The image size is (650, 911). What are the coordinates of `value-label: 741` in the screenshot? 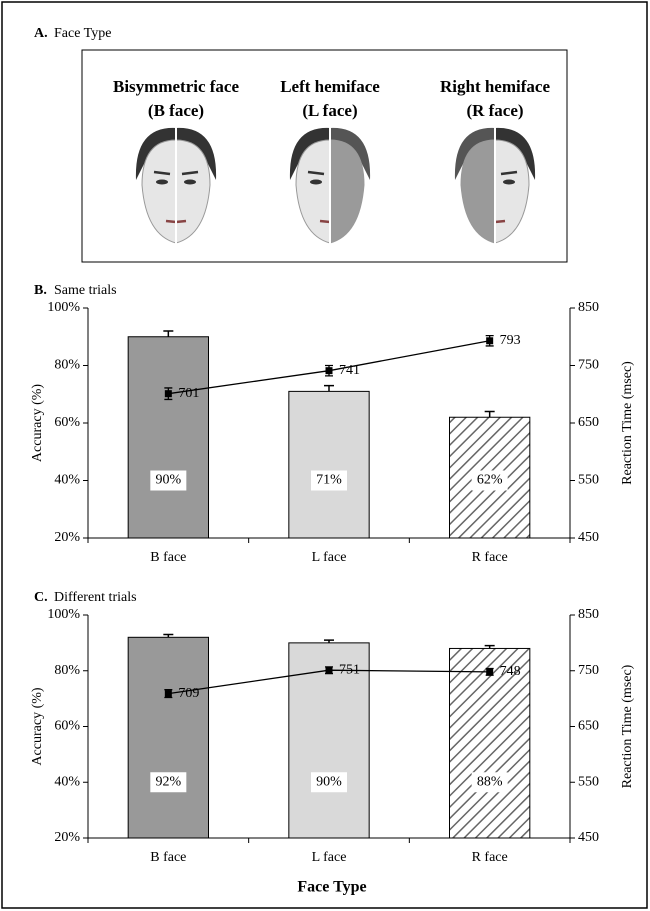 It's located at (349, 370).